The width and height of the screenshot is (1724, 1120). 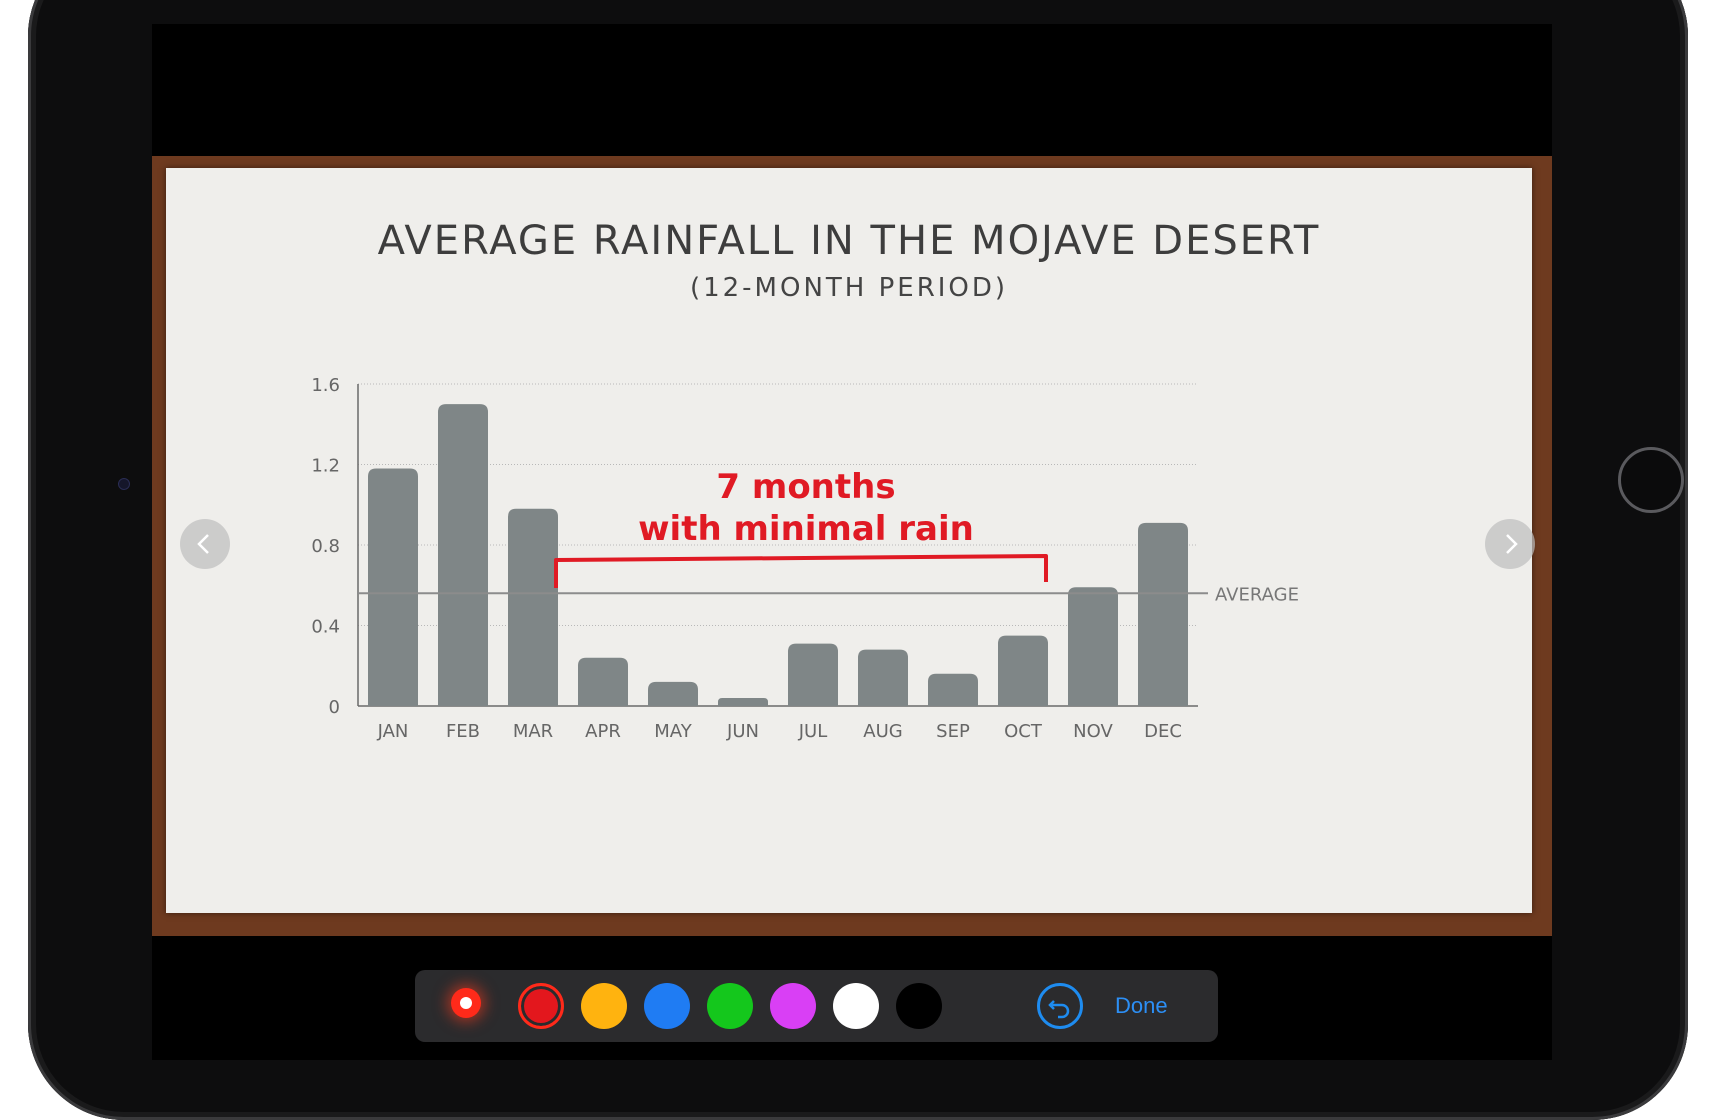 What do you see at coordinates (742, 731) in the screenshot?
I see `x-tick-label: JUN` at bounding box center [742, 731].